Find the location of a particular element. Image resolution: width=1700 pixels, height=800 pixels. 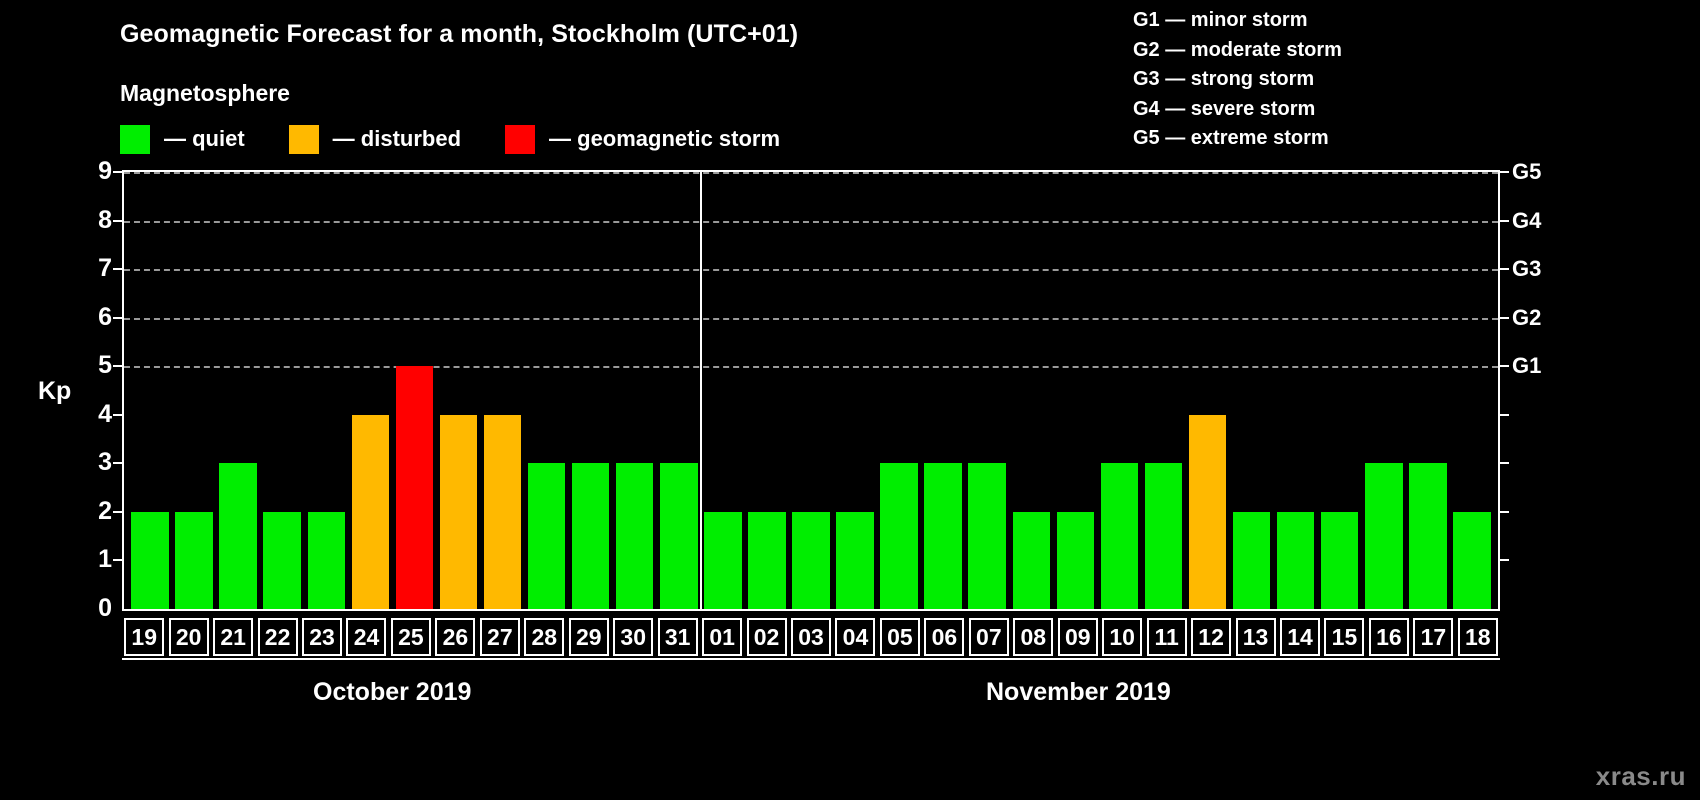

date-slot: 12 is located at coordinates (1211, 637).